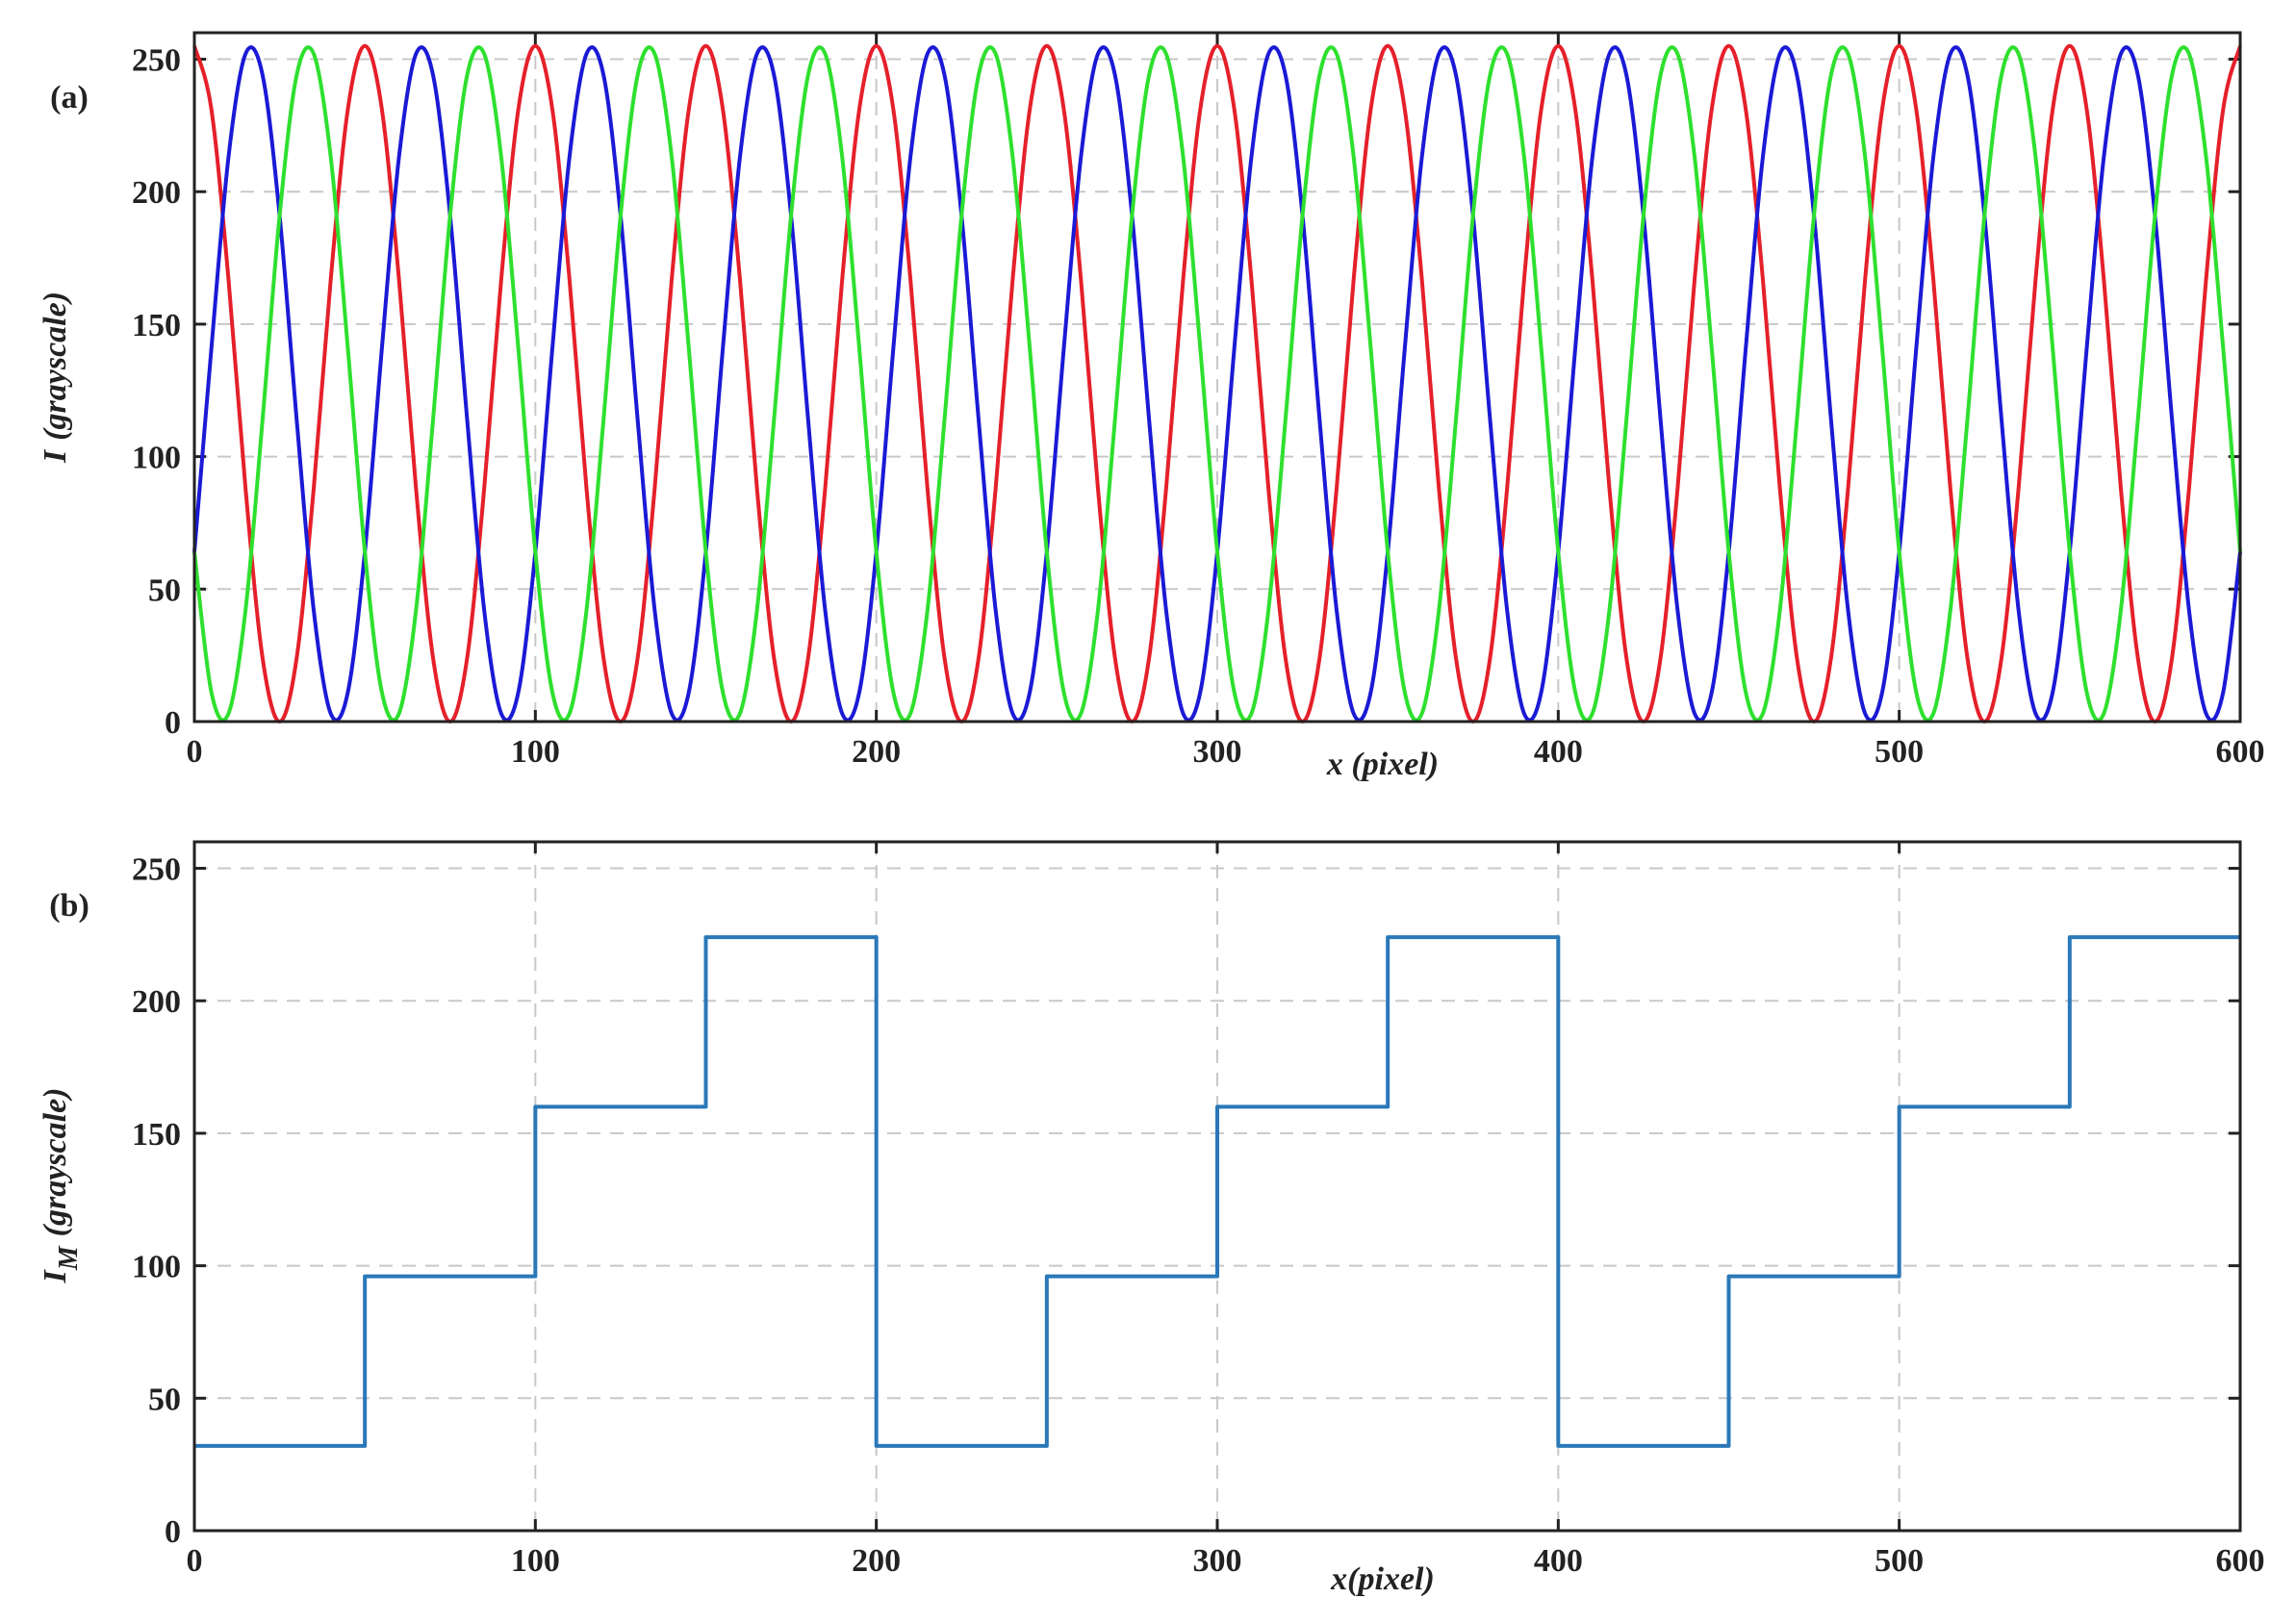 This screenshot has height=1624, width=2296. Describe the element at coordinates (1382, 764) in the screenshot. I see `x-axis-label: x (pixel)` at that location.